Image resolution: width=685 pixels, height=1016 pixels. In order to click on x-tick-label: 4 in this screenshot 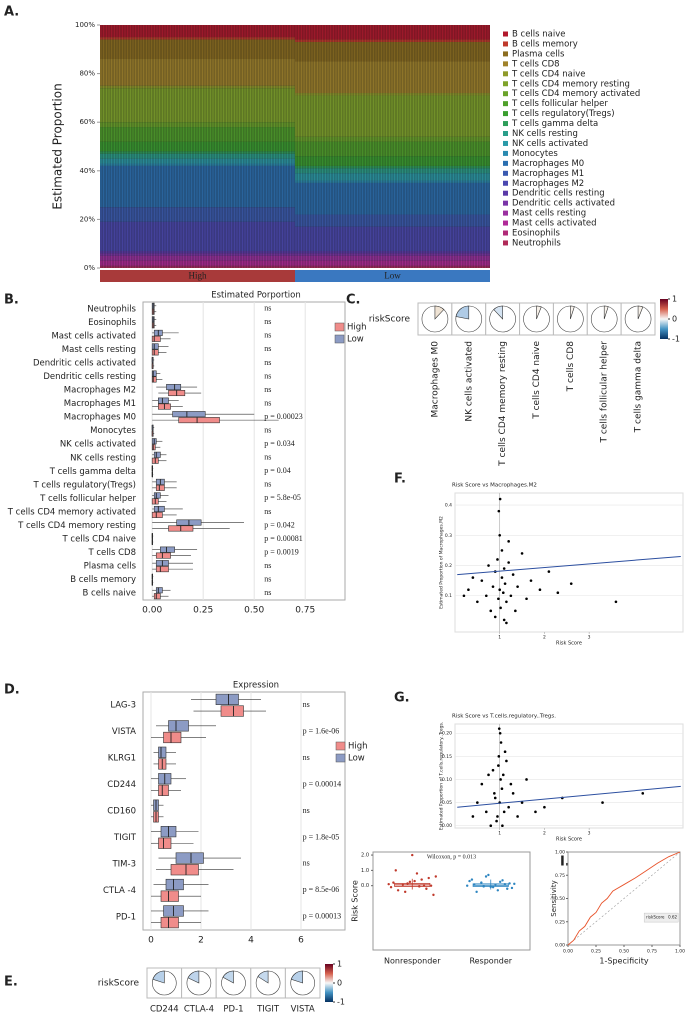, I will do `click(251, 941)`.